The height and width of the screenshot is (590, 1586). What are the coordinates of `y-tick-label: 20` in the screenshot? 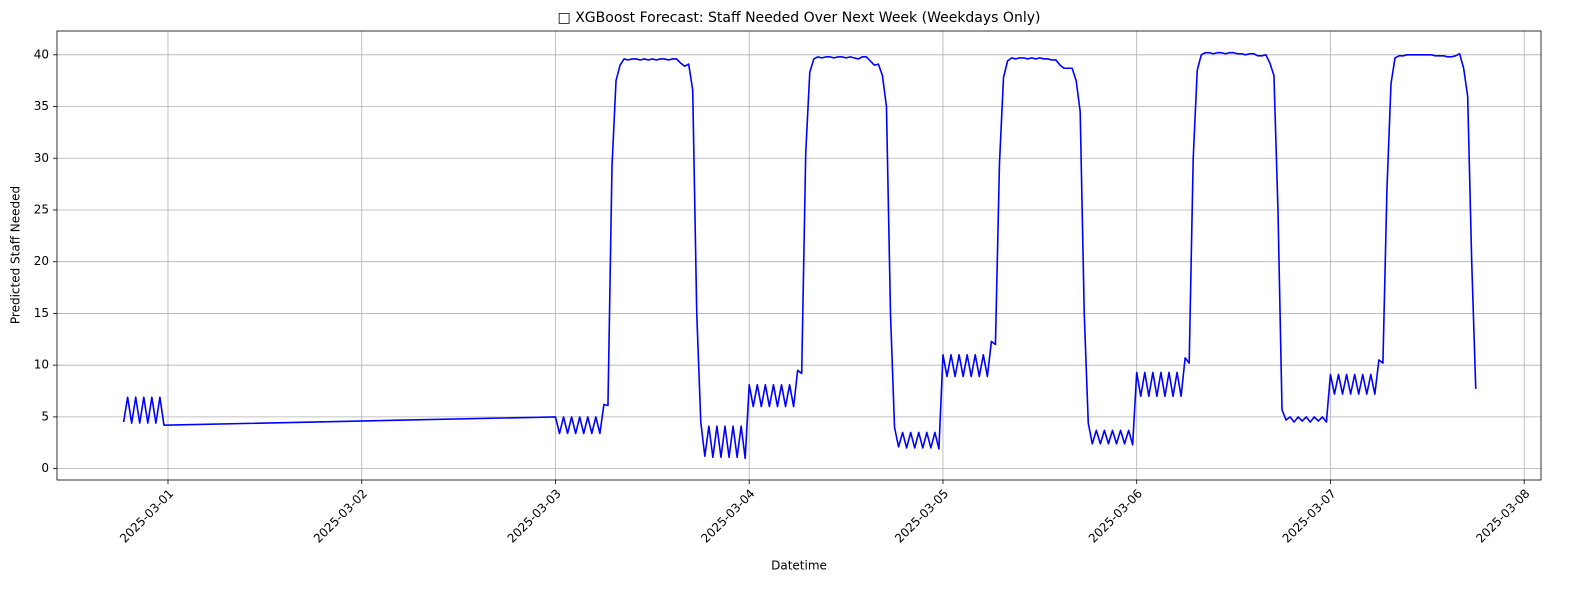 It's located at (41, 261).